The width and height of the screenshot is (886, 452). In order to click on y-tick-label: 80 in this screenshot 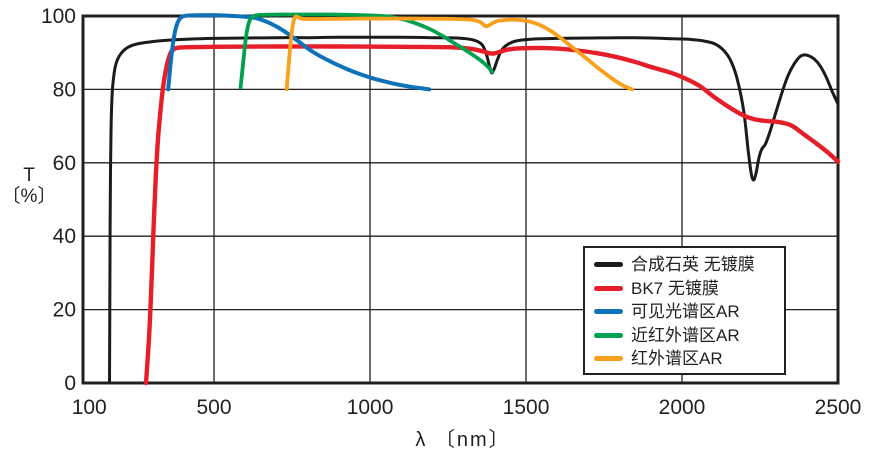, I will do `click(64, 89)`.